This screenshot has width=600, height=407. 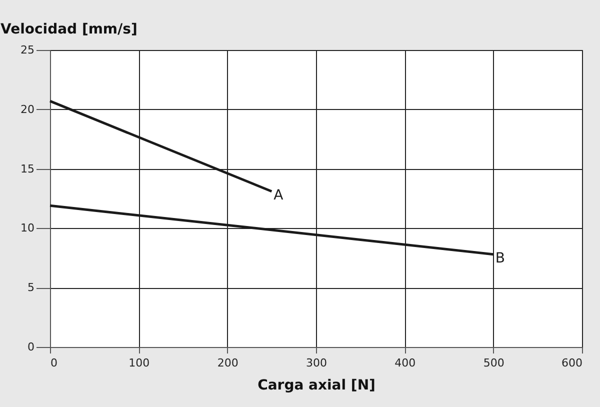 I want to click on y-tick-label: 5, so click(x=31, y=287).